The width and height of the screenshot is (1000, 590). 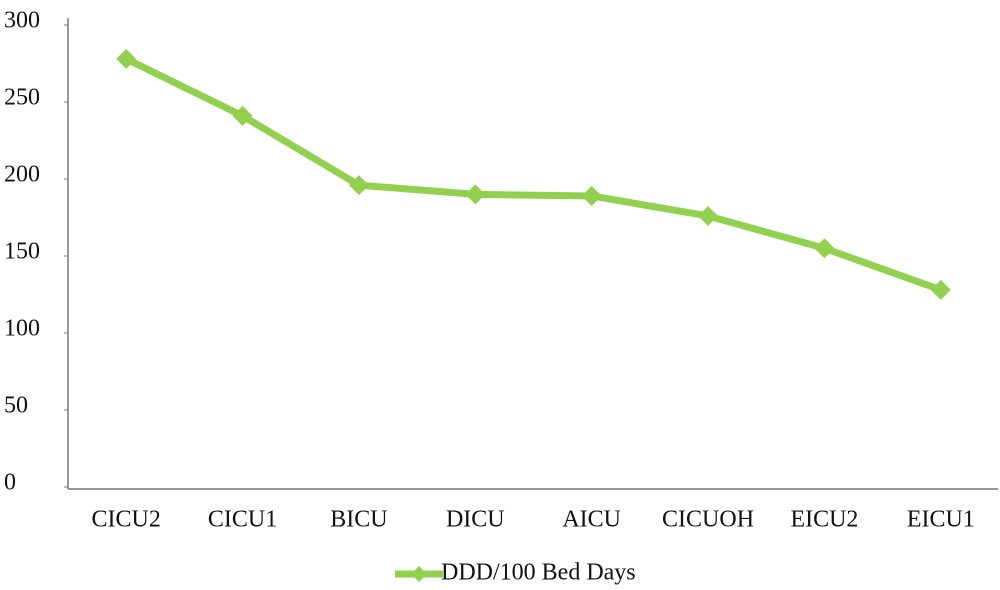 What do you see at coordinates (22, 329) in the screenshot?
I see `y-tick-label: 100` at bounding box center [22, 329].